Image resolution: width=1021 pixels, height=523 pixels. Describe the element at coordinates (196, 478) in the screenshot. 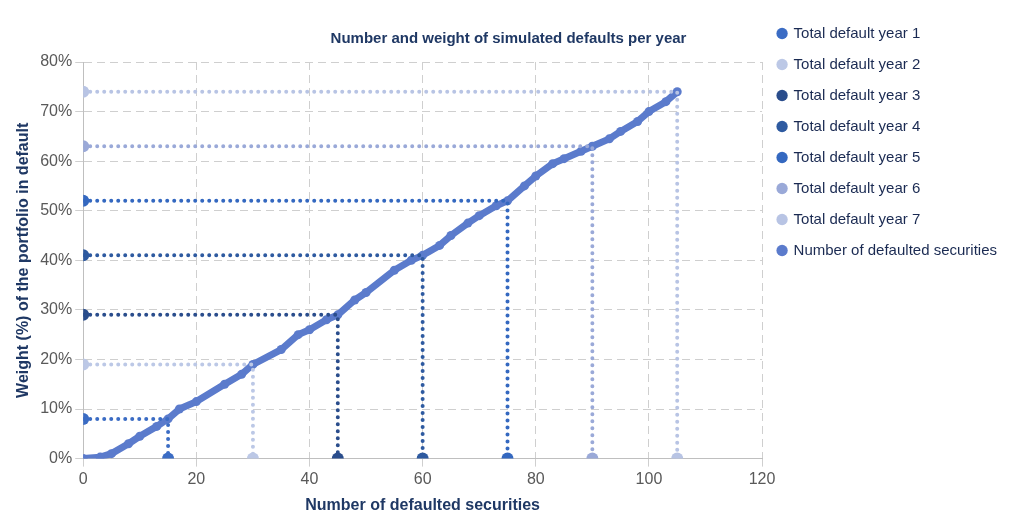

I see `x-tick-label: 20` at that location.